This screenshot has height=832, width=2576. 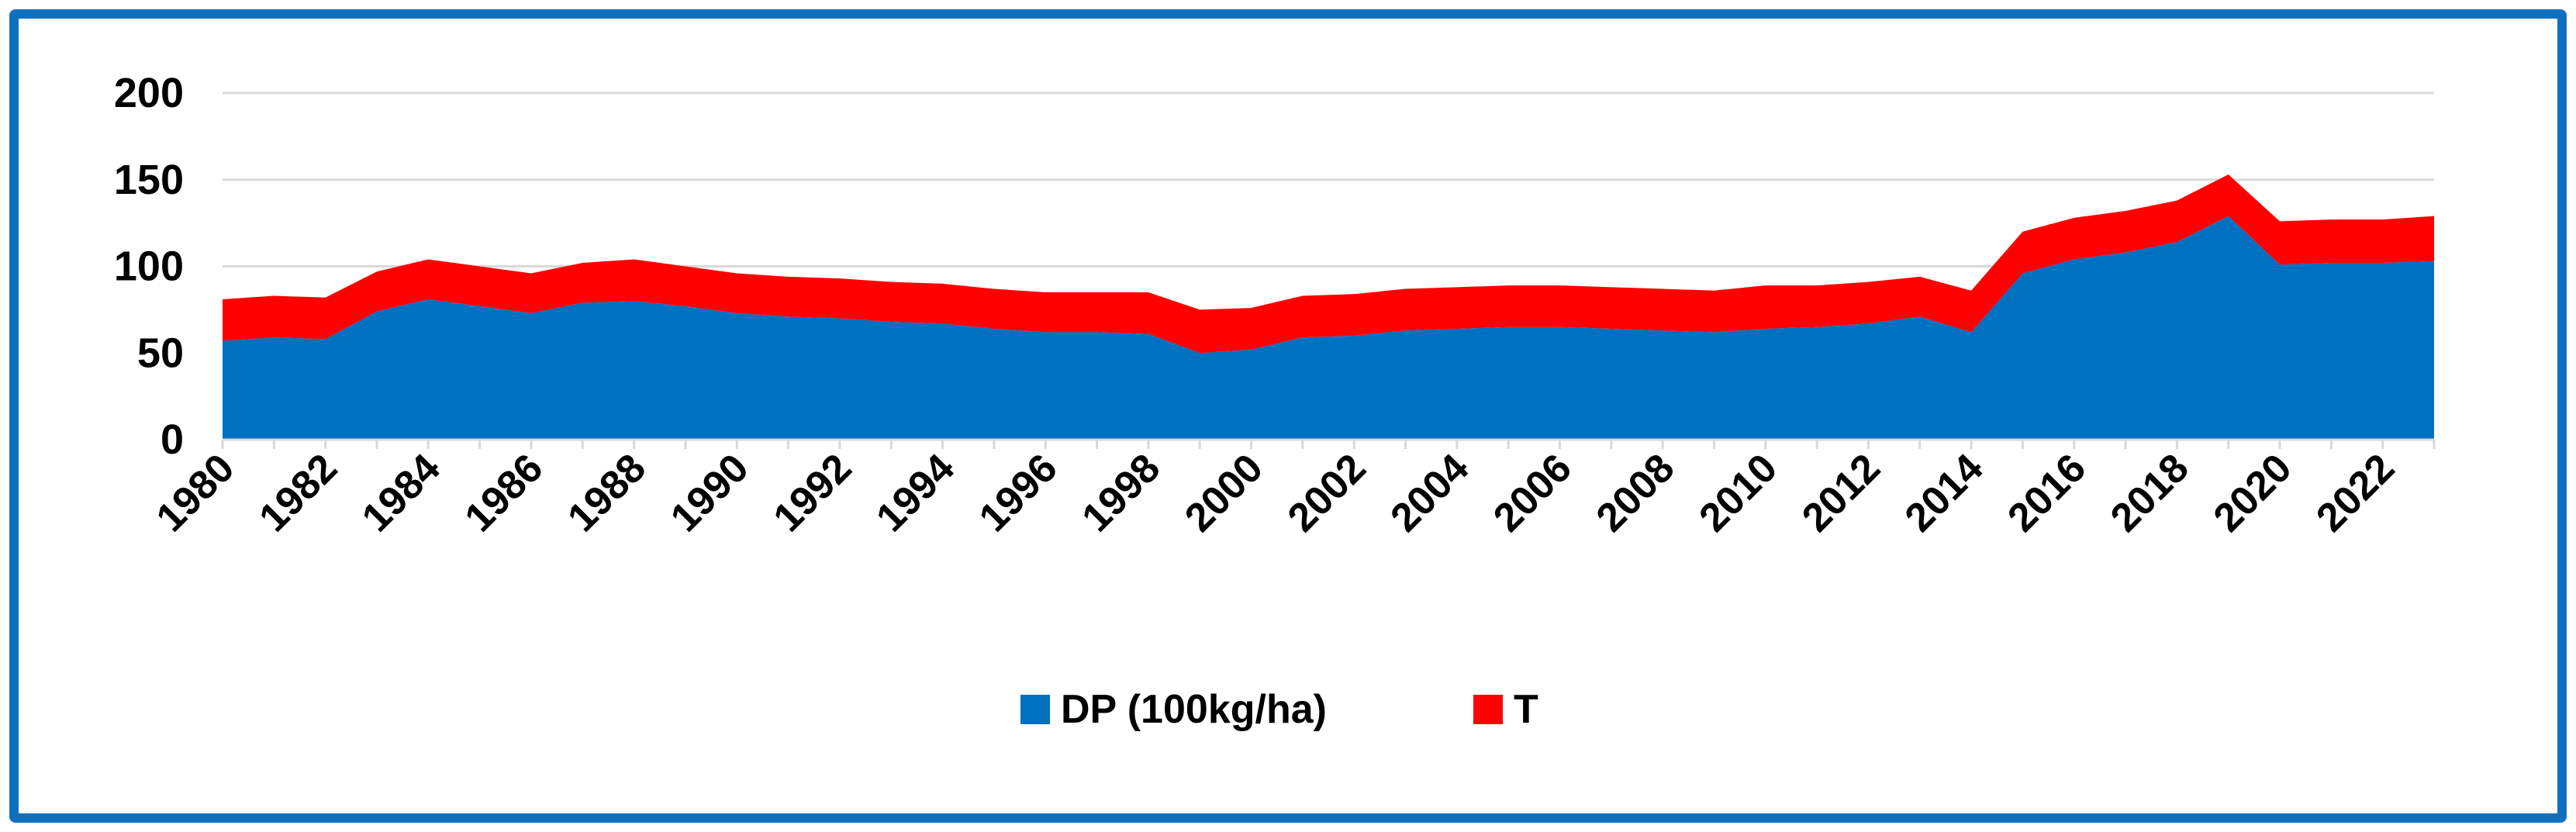 What do you see at coordinates (710, 492) in the screenshot?
I see `x-tick-label: 1990` at bounding box center [710, 492].